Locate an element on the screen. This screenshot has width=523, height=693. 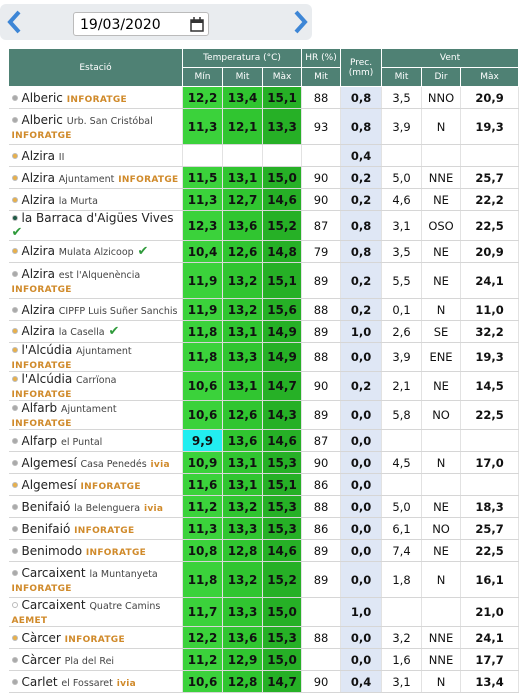
data-cell: 14,5 is located at coordinates (490, 386).